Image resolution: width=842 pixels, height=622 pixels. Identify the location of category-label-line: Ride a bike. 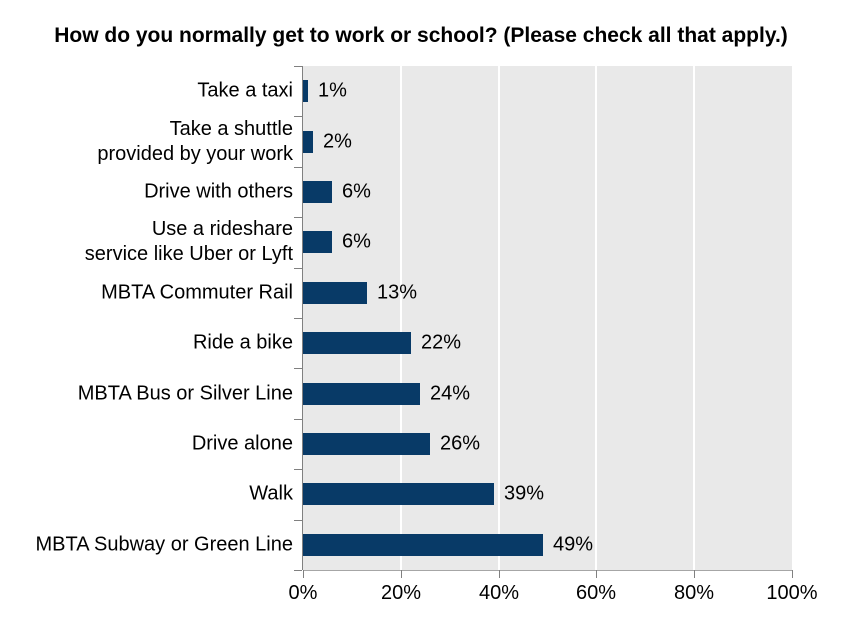
(242, 342).